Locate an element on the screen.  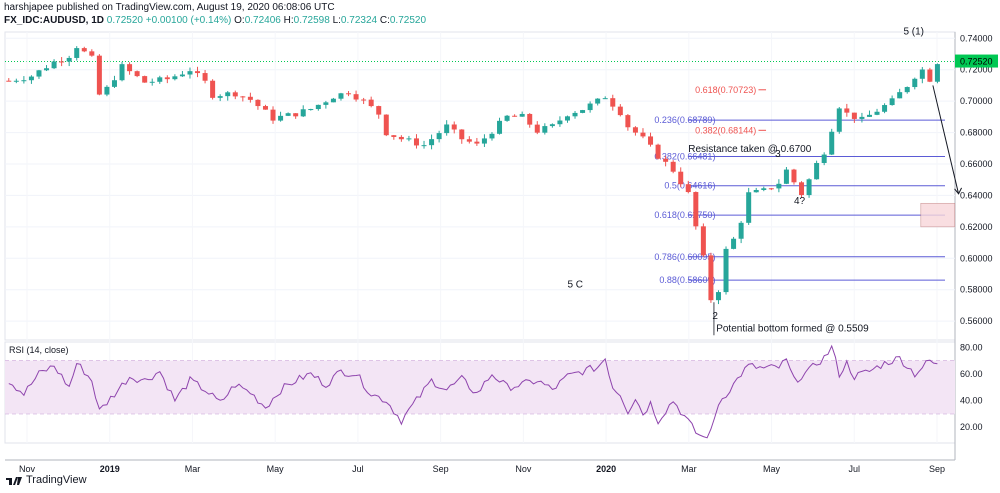
time-tick-label: Sep is located at coordinates (441, 469).